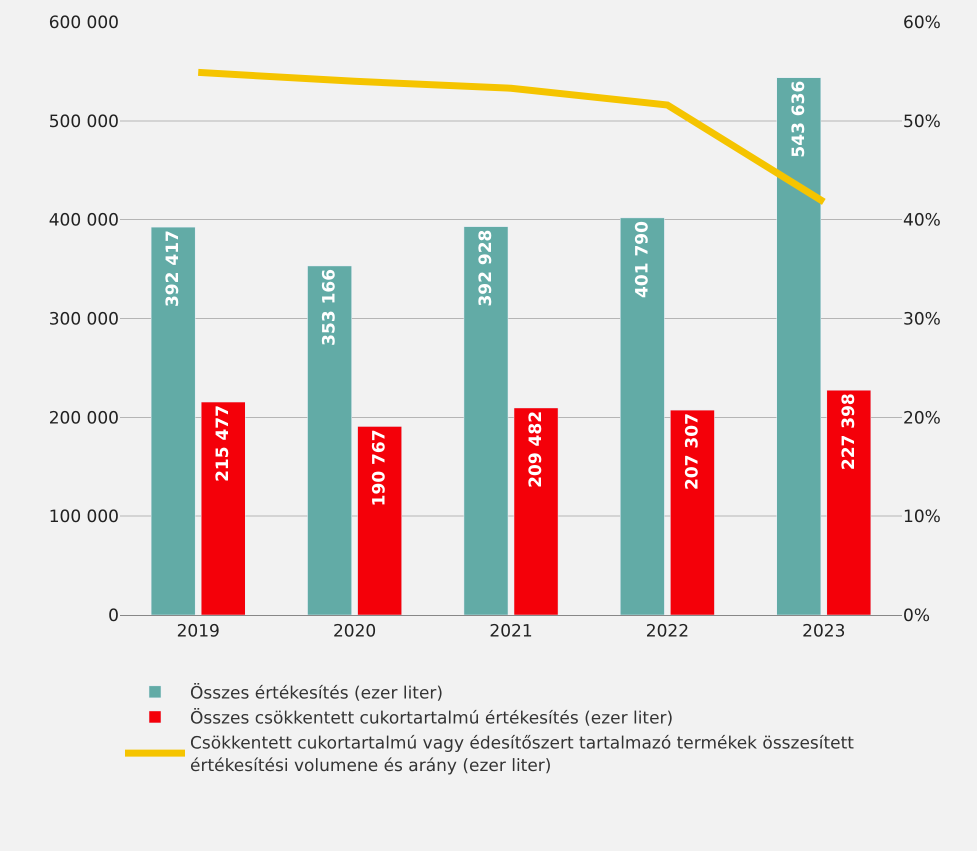 The height and width of the screenshot is (851, 977). I want to click on y2-tick-label: 40%, so click(922, 220).